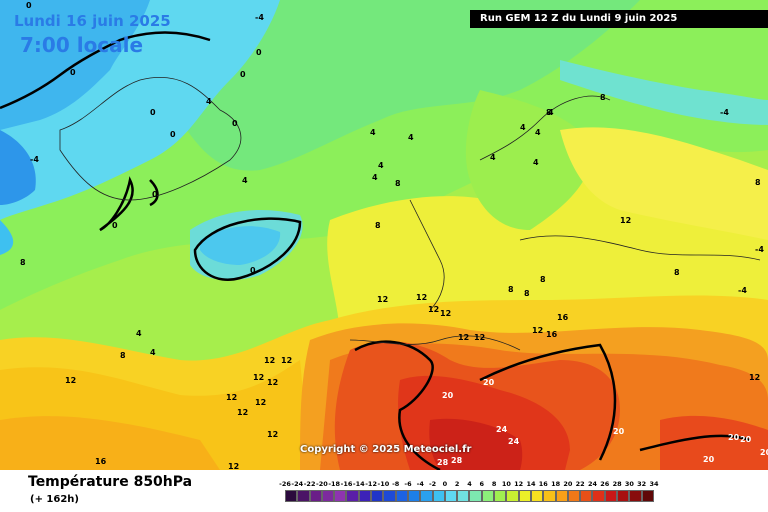 Image resolution: width=768 pixels, height=512 pixels. What do you see at coordinates (457, 484) in the screenshot?
I see `scale-tick-label: 2` at bounding box center [457, 484].